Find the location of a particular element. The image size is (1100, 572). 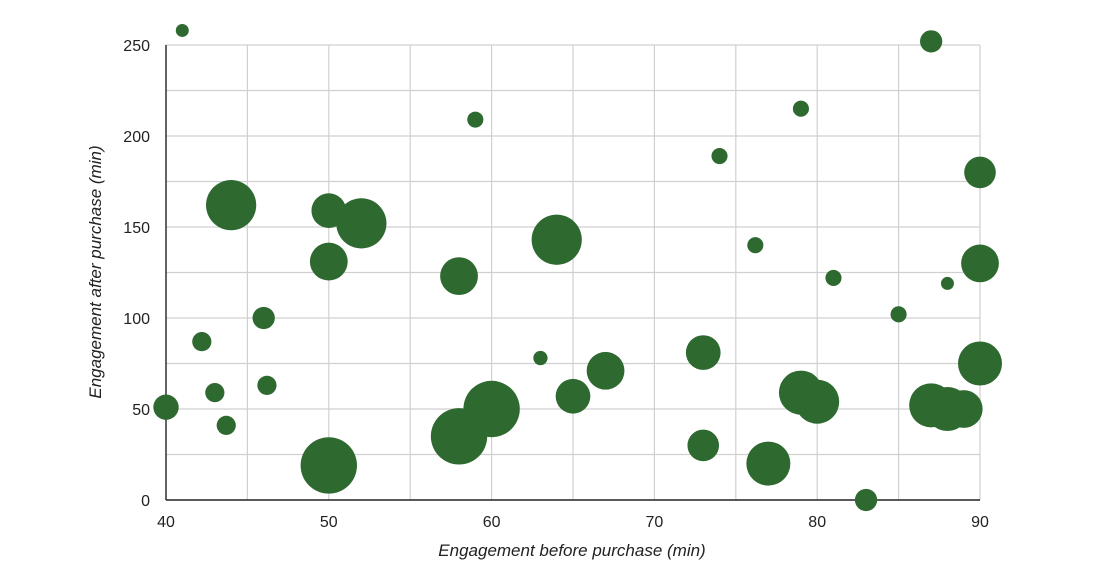

x-axis-title: Engagement before purchase (min) is located at coordinates (571, 550).